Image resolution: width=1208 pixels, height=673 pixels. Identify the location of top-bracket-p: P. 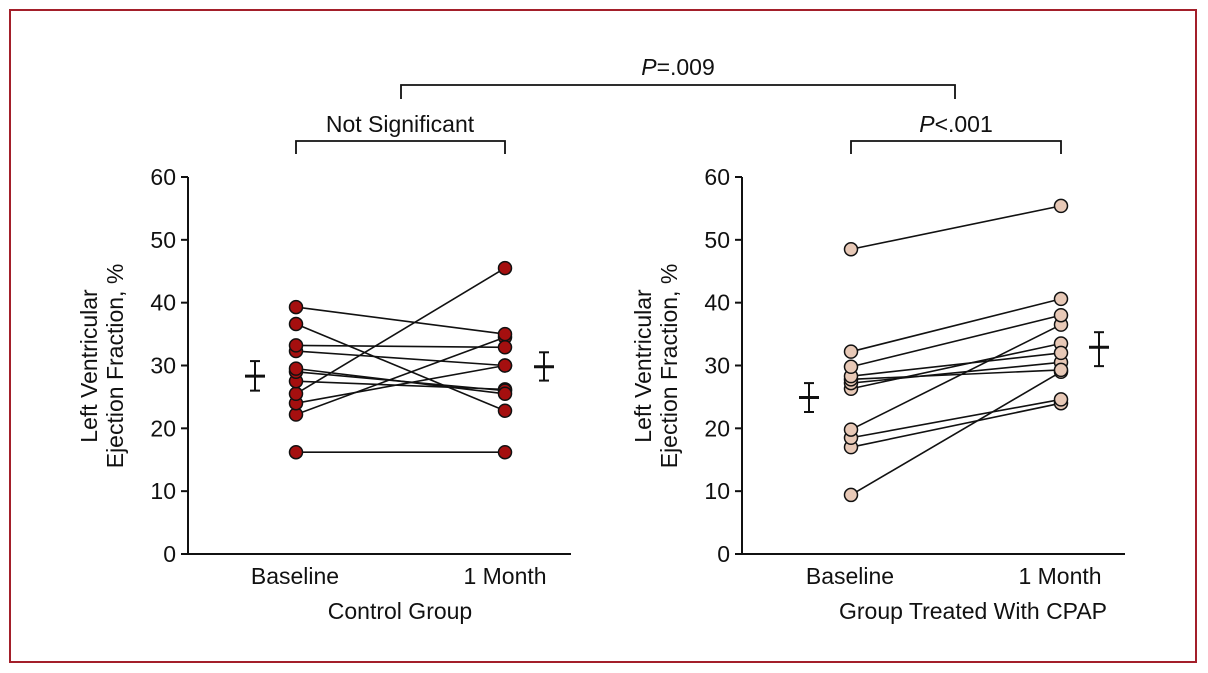
(649, 67).